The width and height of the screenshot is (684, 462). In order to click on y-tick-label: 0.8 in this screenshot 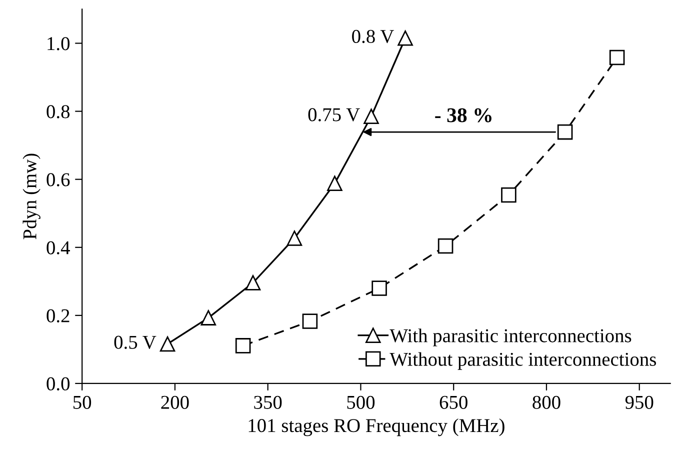, I will do `click(58, 111)`.